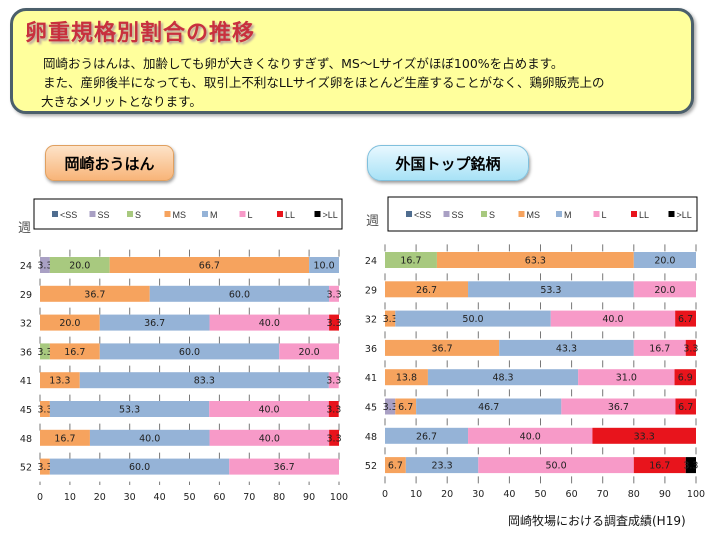  I want to click on x-tick-label: 20, so click(447, 494).